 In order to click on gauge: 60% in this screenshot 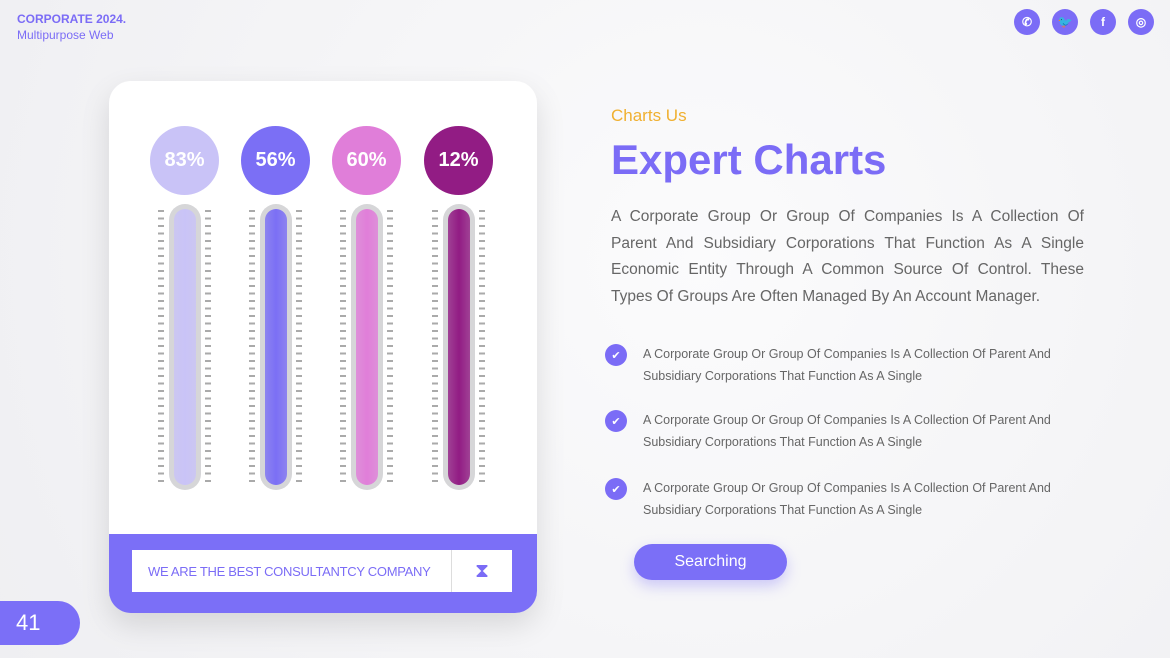, I will do `click(367, 308)`.